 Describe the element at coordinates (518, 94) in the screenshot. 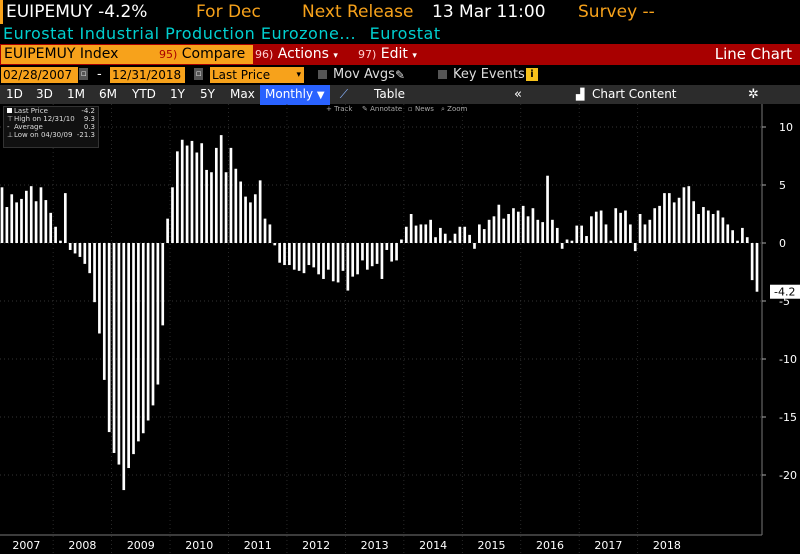

I see `collapse-icon: «` at that location.